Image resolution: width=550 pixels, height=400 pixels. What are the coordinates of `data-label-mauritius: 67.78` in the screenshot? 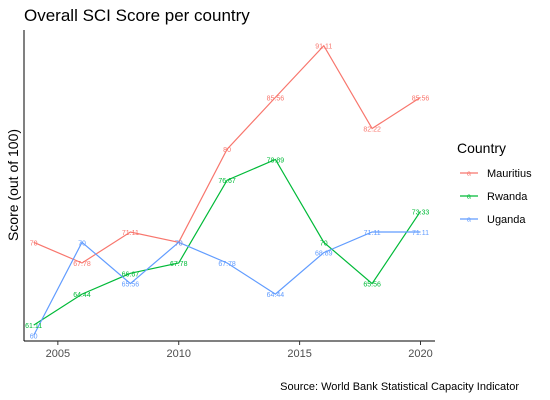 It's located at (82, 264).